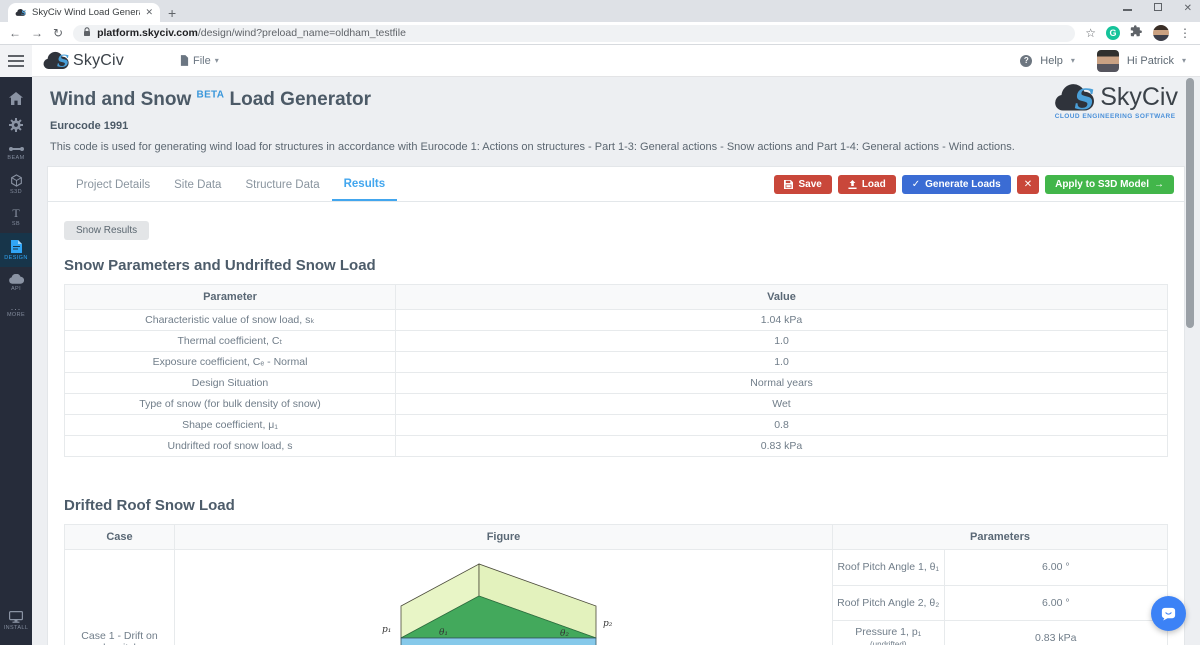 This screenshot has height=645, width=1200. I want to click on url-domain: platform.skyciv.com, so click(147, 33).